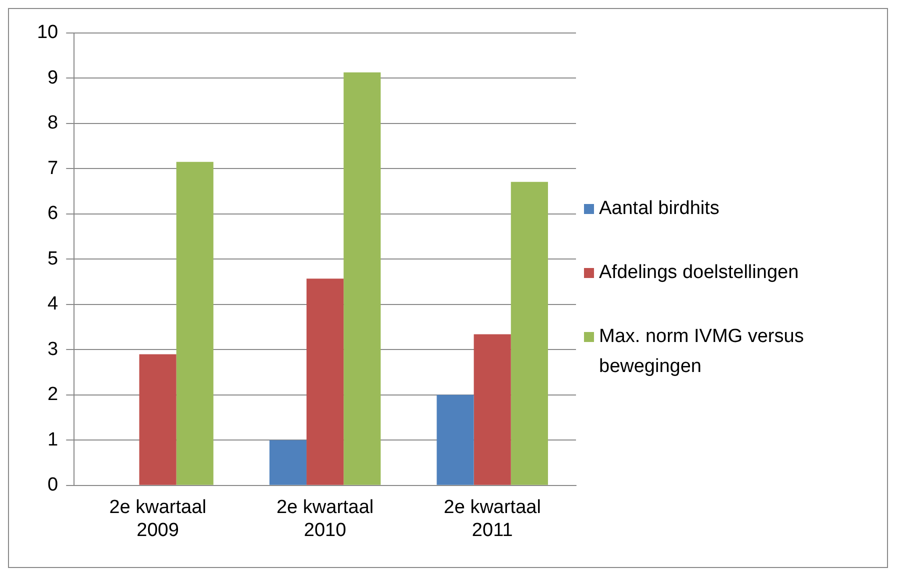  Describe the element at coordinates (53, 349) in the screenshot. I see `y-tick-label: 3` at that location.